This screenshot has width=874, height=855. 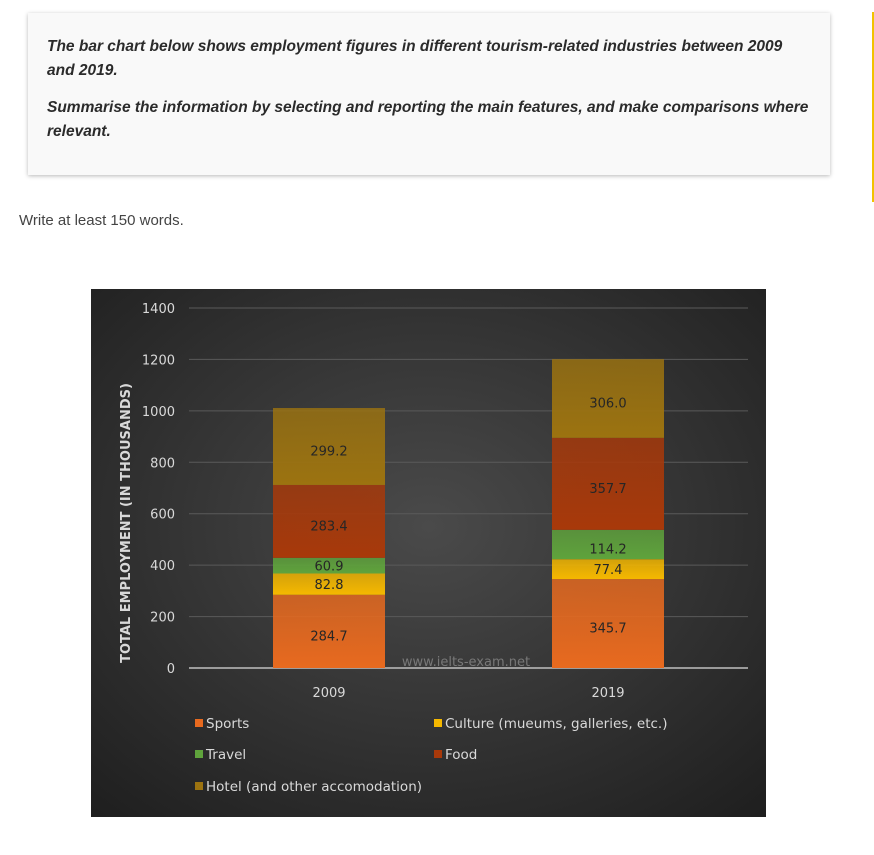 I want to click on bar-value-label: 283.4, so click(x=328, y=526).